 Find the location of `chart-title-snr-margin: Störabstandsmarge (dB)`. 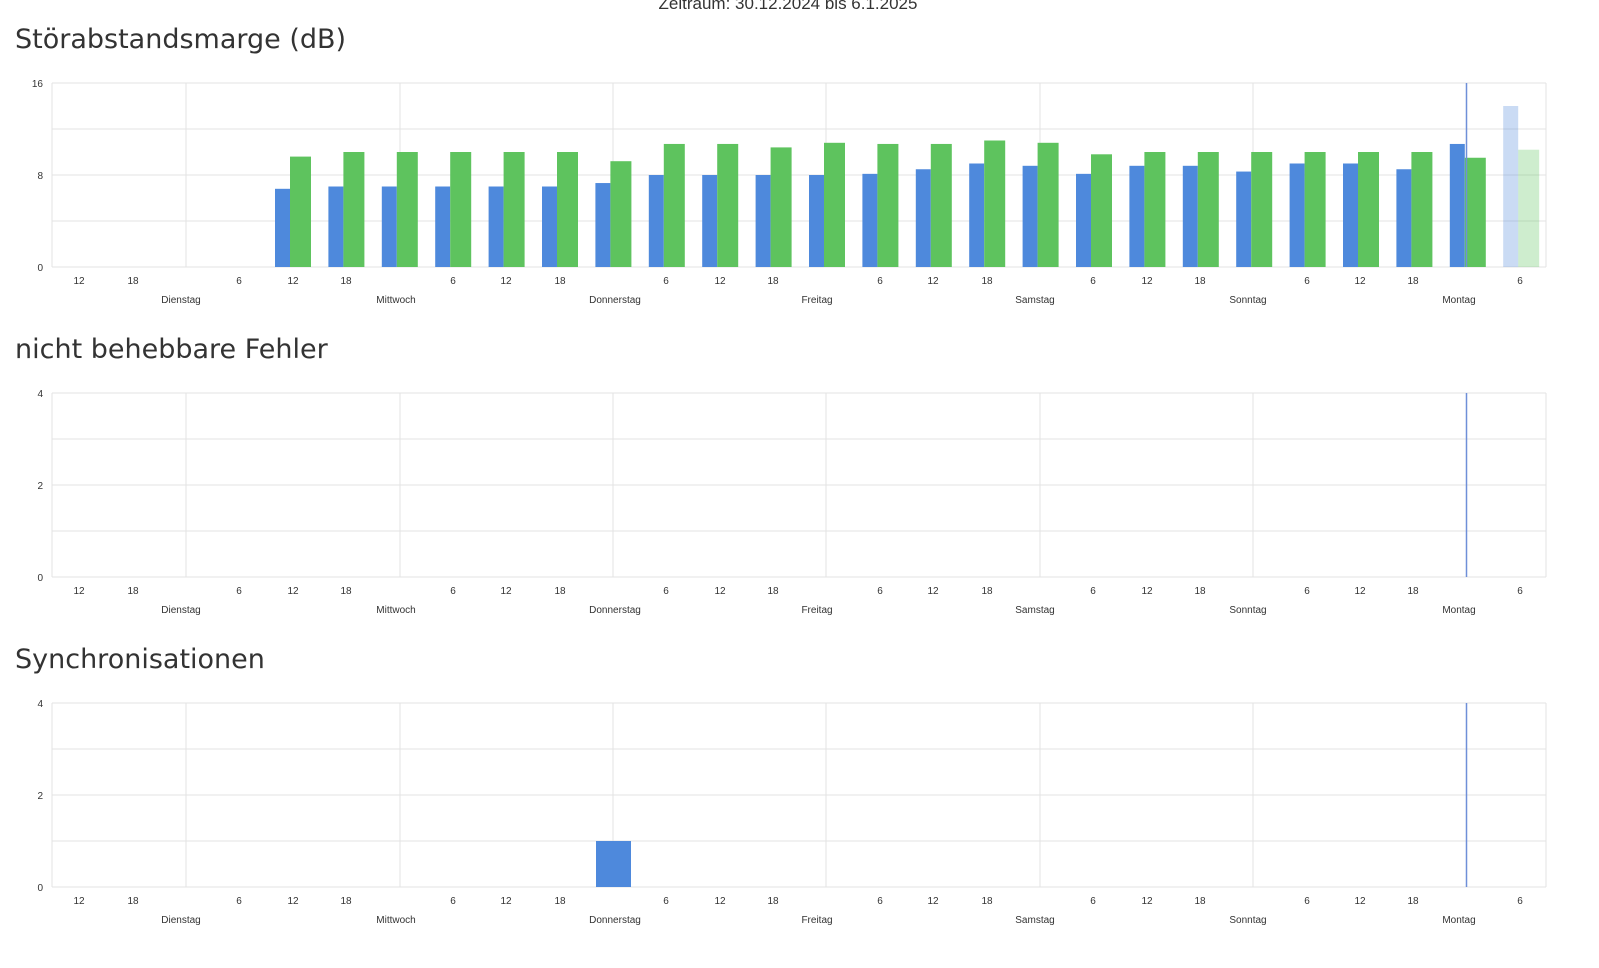

chart-title-snr-margin: Störabstandsmarge (dB) is located at coordinates (181, 39).